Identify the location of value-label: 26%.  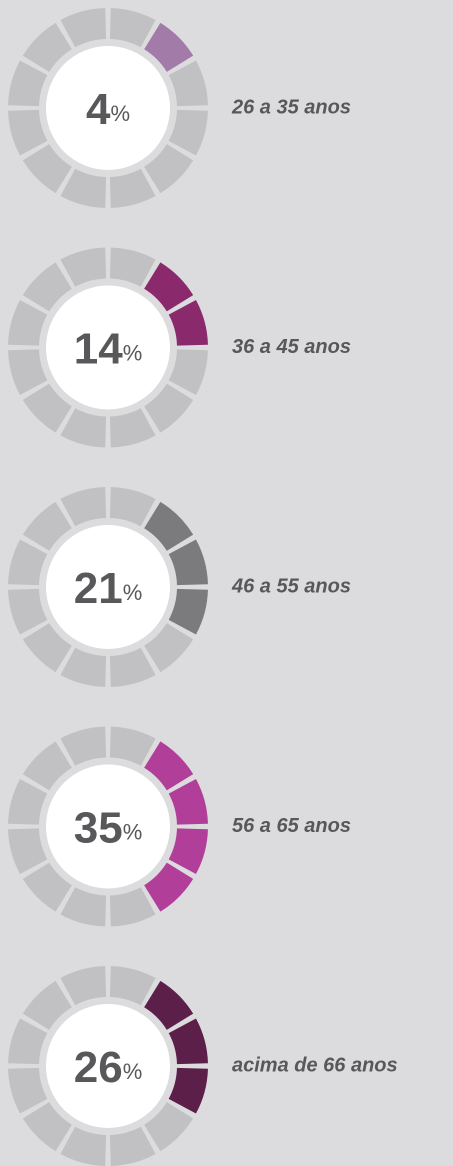
(108, 1067).